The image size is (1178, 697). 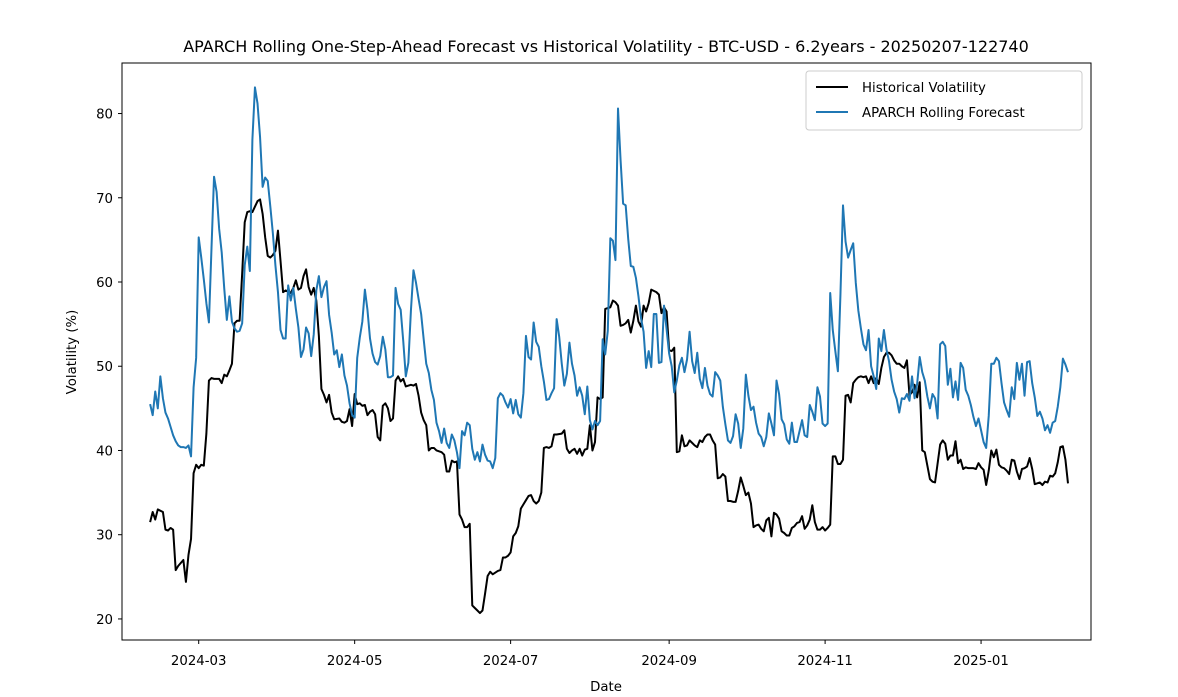 I want to click on legend-box, so click(x=944, y=100).